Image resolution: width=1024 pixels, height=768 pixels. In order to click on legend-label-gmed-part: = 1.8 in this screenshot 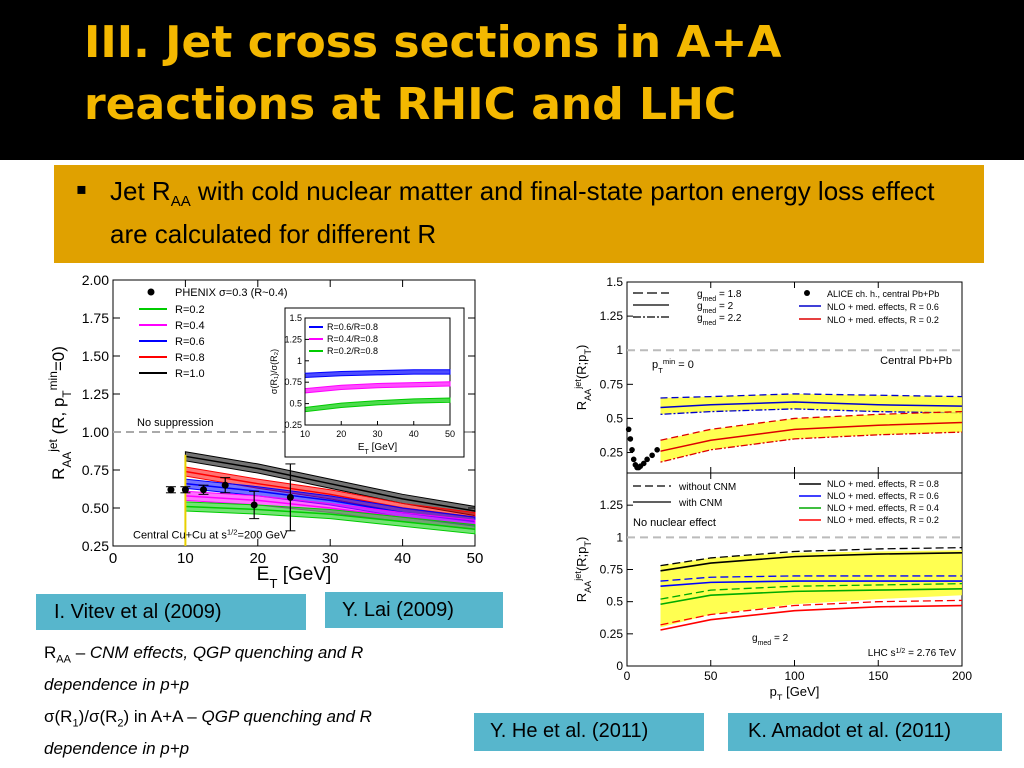, I will do `click(729, 294)`.